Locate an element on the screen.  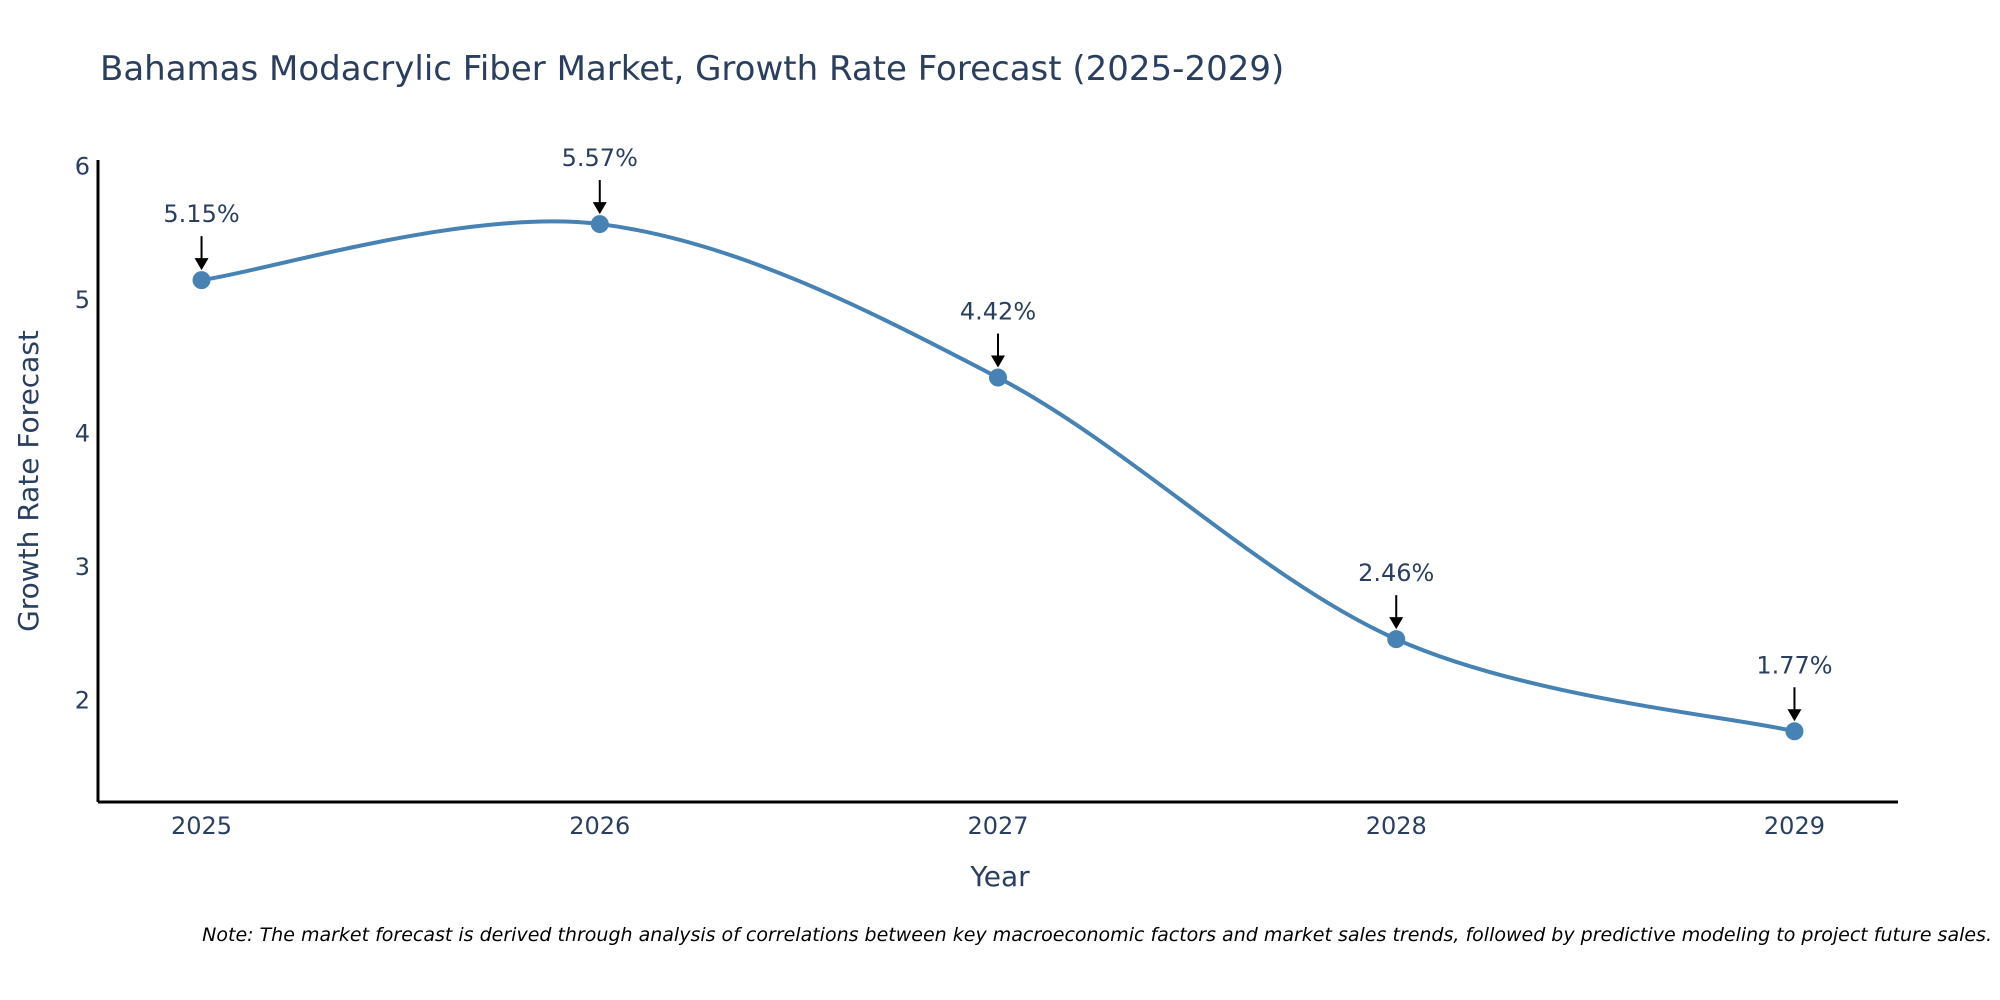
y-tick-label: 6 is located at coordinates (82, 167).